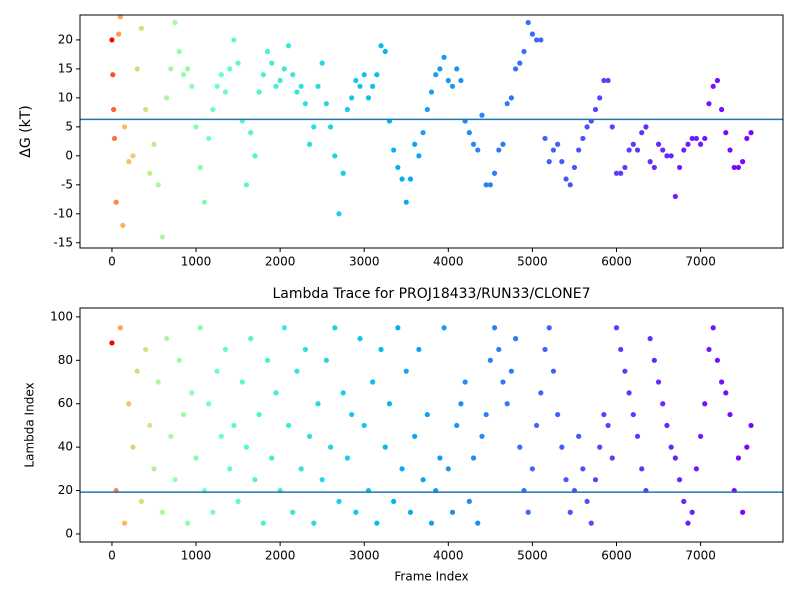 Image resolution: width=800 pixels, height=600 pixels. Describe the element at coordinates (65, 447) in the screenshot. I see `y-tick-label: 40` at that location.